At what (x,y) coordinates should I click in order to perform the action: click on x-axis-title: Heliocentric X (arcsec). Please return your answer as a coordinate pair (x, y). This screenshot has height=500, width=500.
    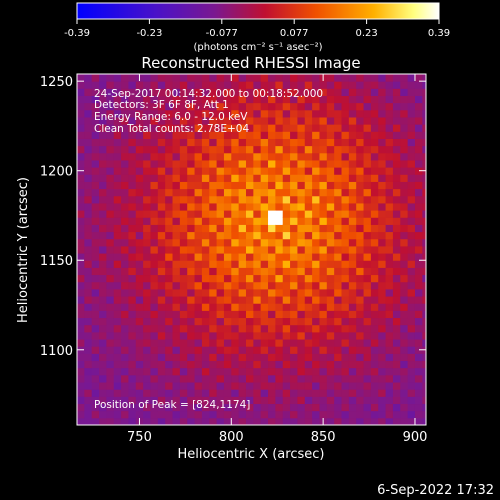
    Looking at the image, I should click on (251, 454).